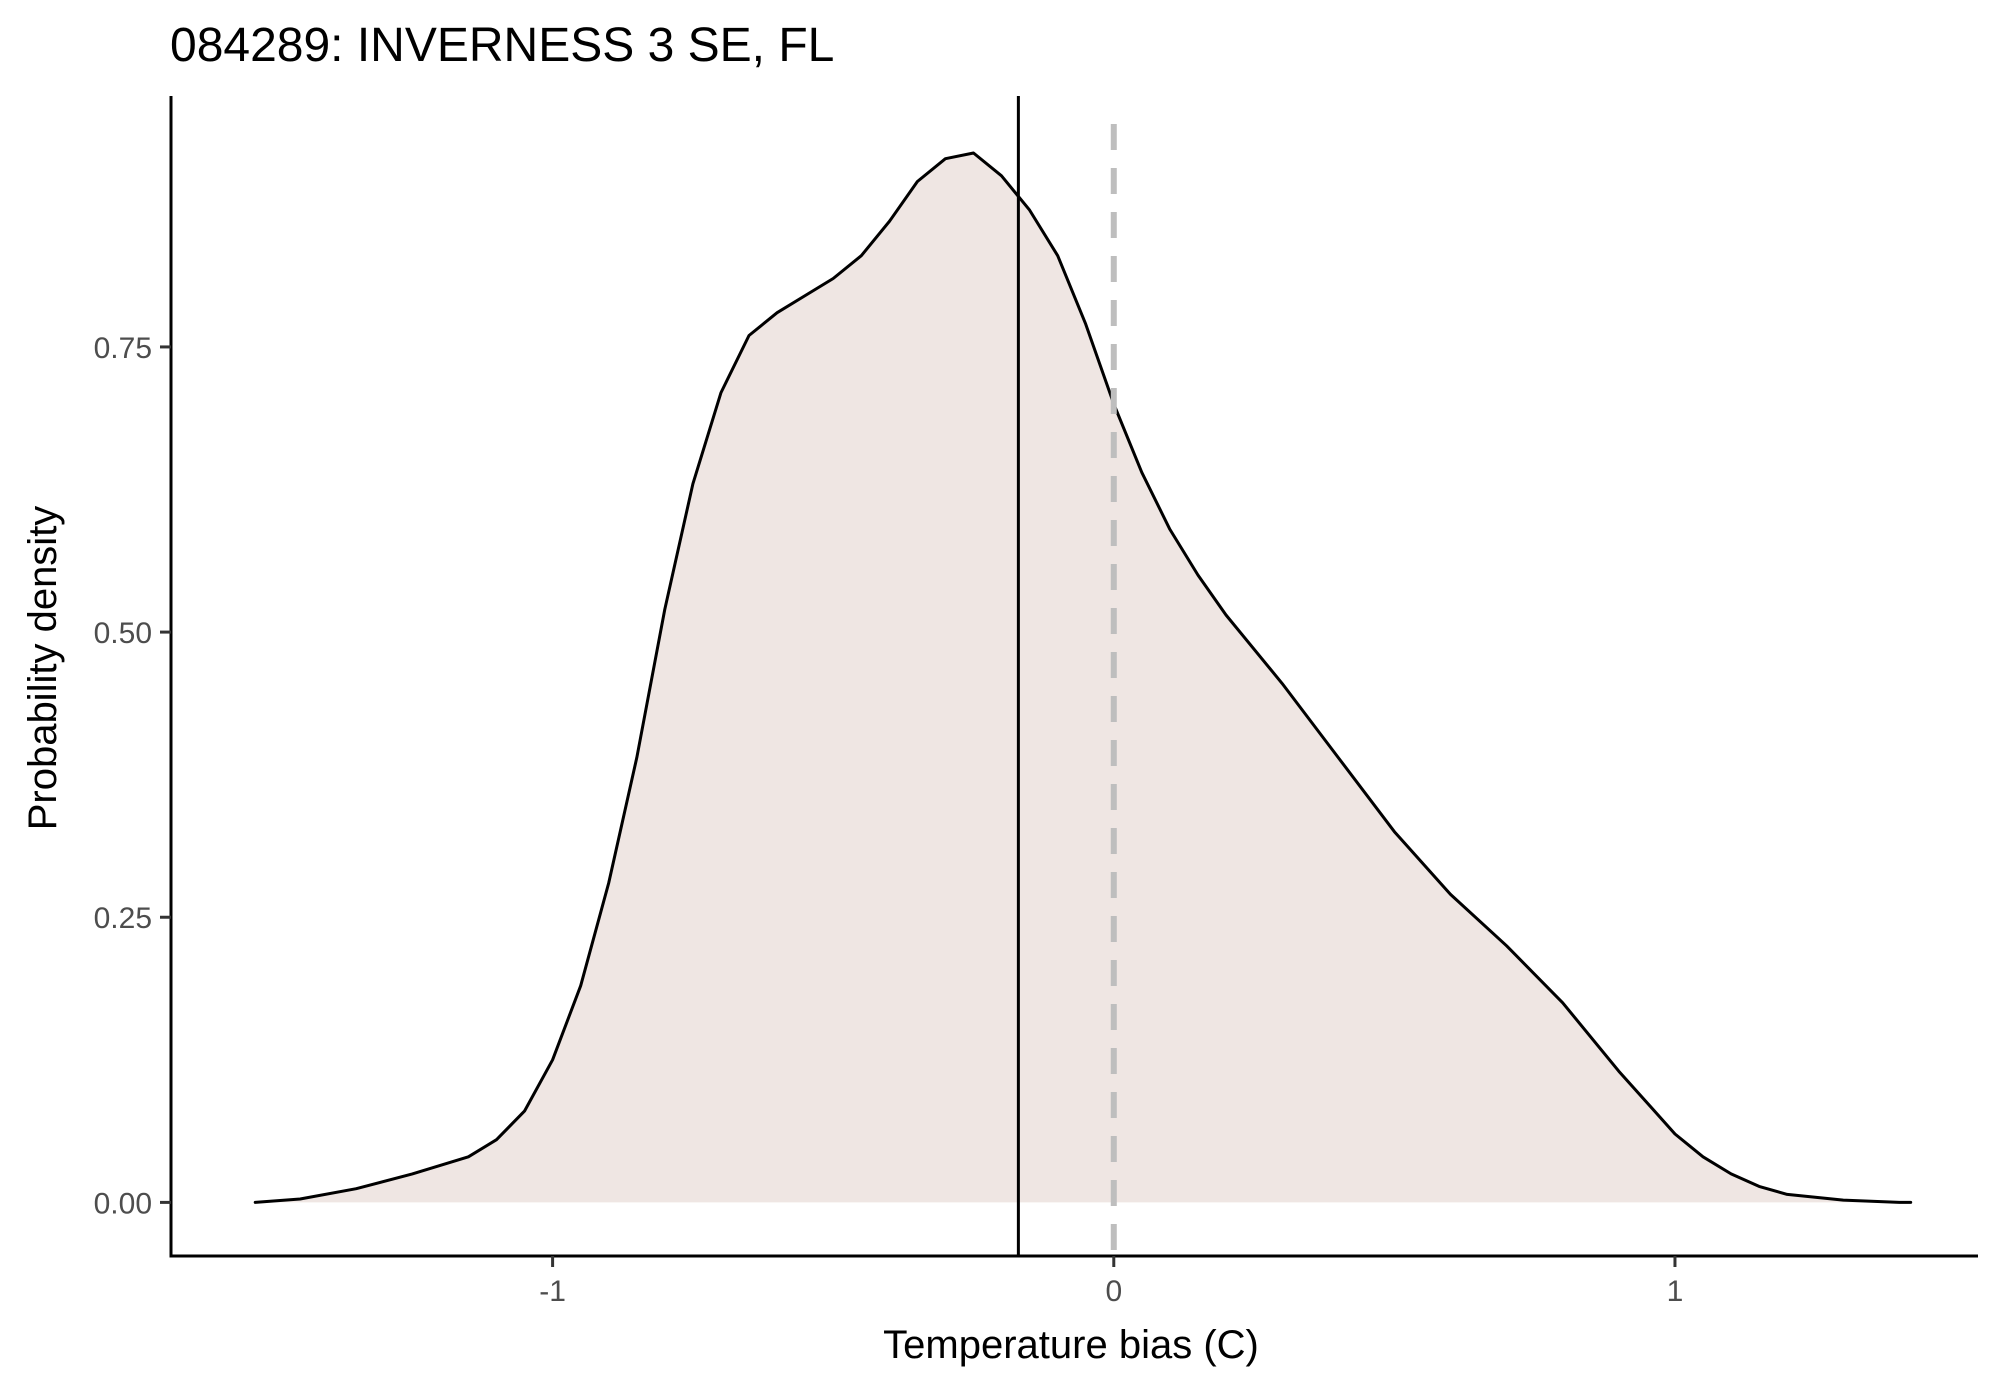  Describe the element at coordinates (502, 45) in the screenshot. I see `chart-title: 084289: INVERNESS 3 SE, FL` at that location.